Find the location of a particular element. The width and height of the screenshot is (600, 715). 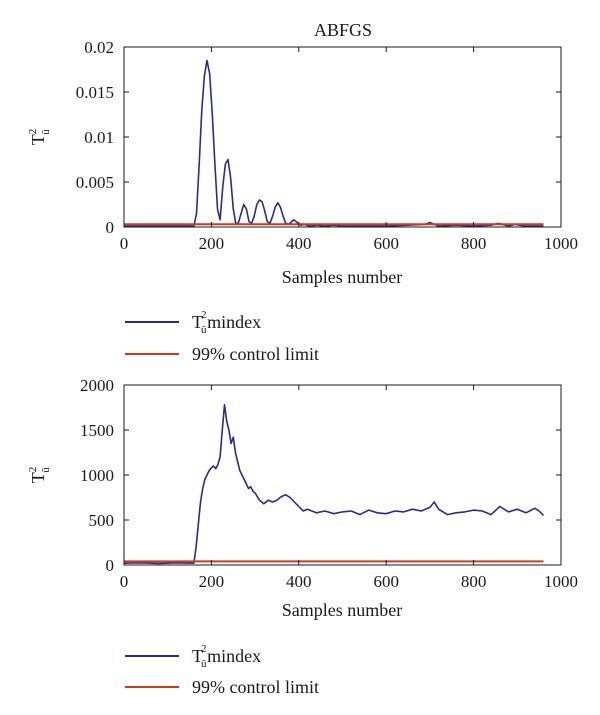

y-tick-label: 2000 is located at coordinates (97, 385).